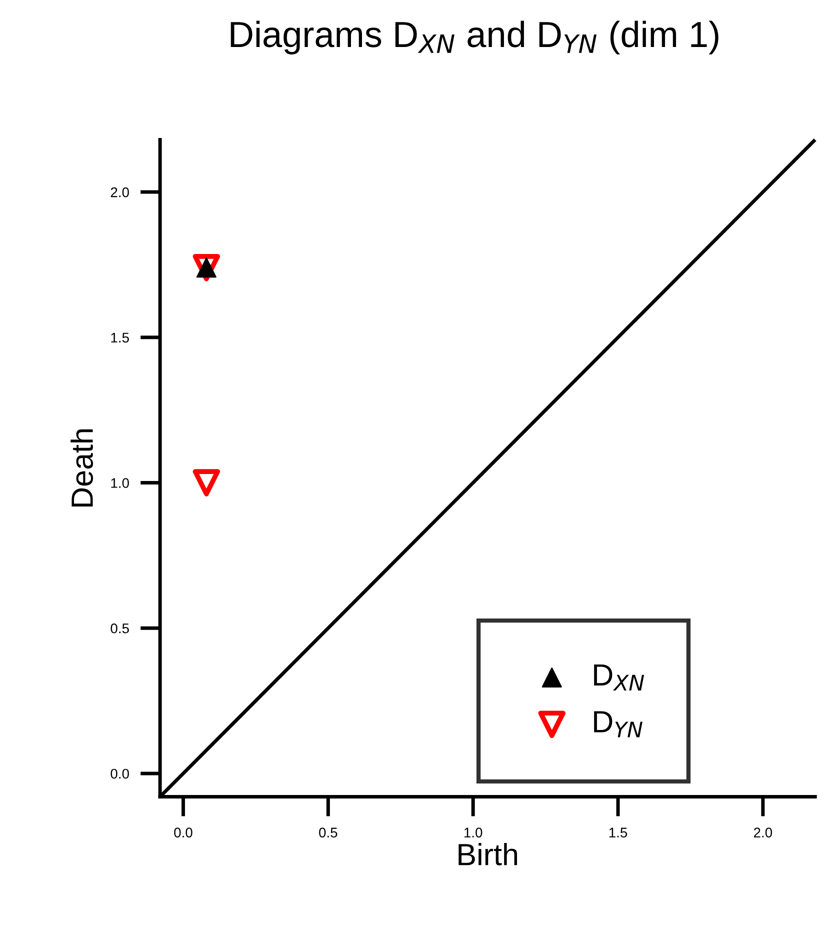  Describe the element at coordinates (618, 724) in the screenshot. I see `legend-label: D$_{YN}$` at that location.